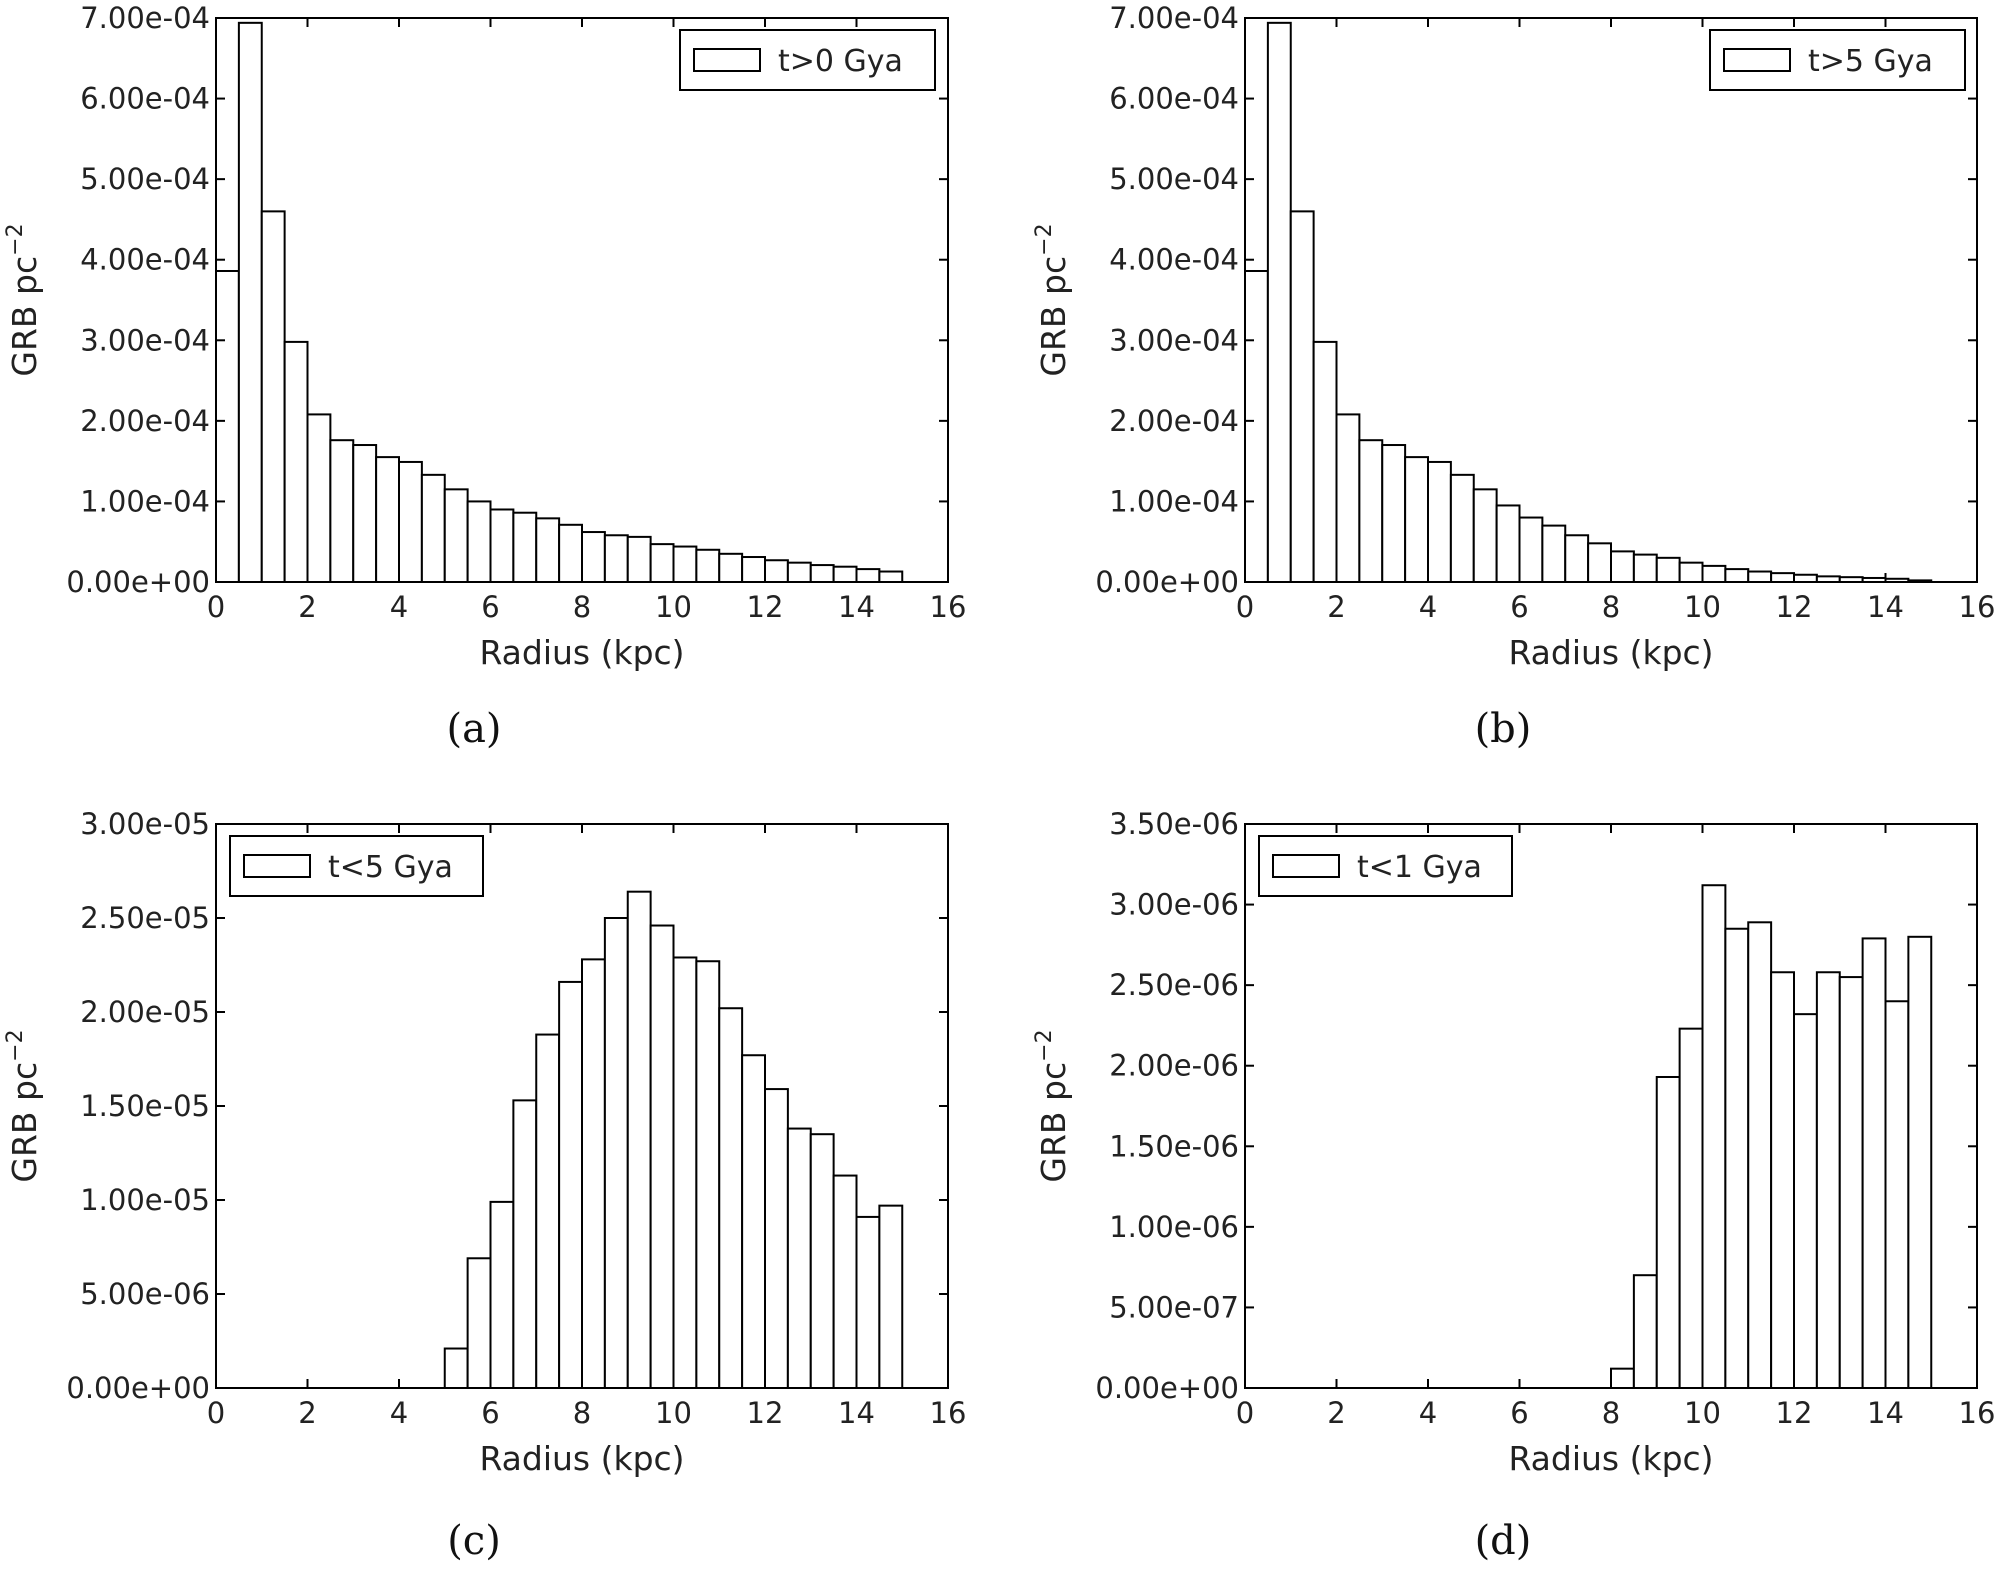  Describe the element at coordinates (1174, 1066) in the screenshot. I see `y-tick-label: 2.00e-06` at that location.